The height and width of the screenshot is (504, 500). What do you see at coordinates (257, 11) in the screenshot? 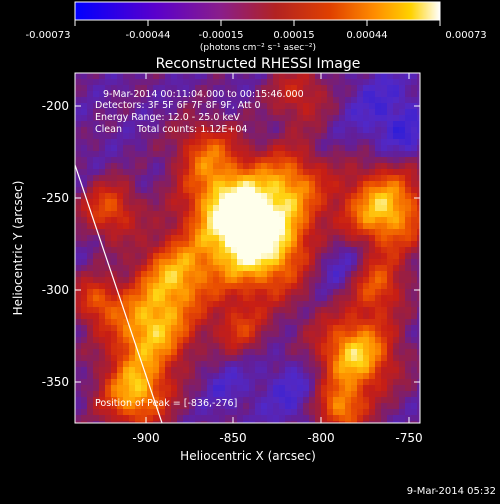
I see `colorbar-gradient` at bounding box center [257, 11].